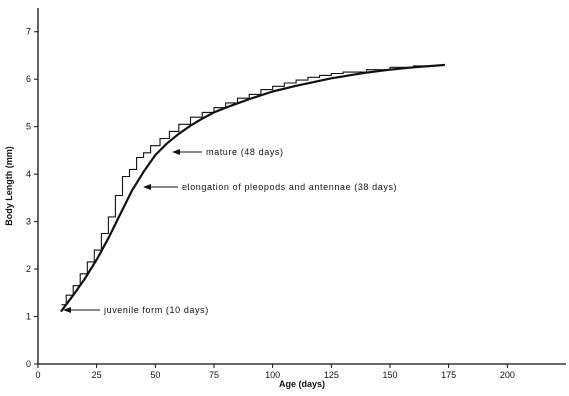  Describe the element at coordinates (28, 222) in the screenshot. I see `y-tick-label: 3` at that location.